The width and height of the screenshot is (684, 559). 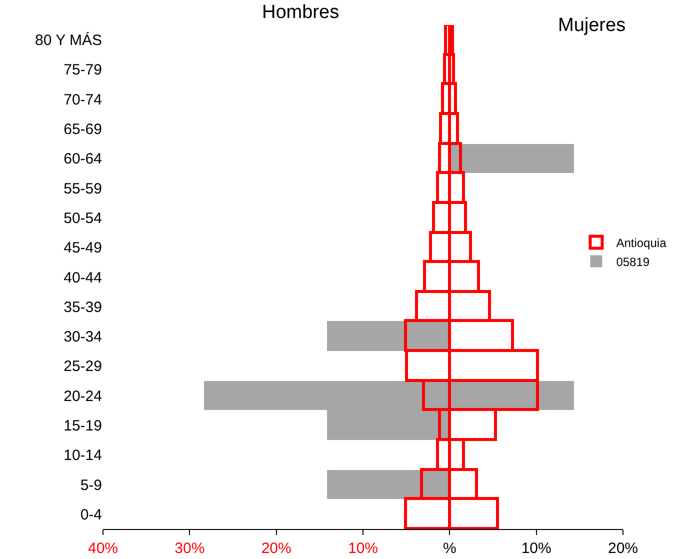 I want to click on text: Hombres, so click(x=301, y=12).